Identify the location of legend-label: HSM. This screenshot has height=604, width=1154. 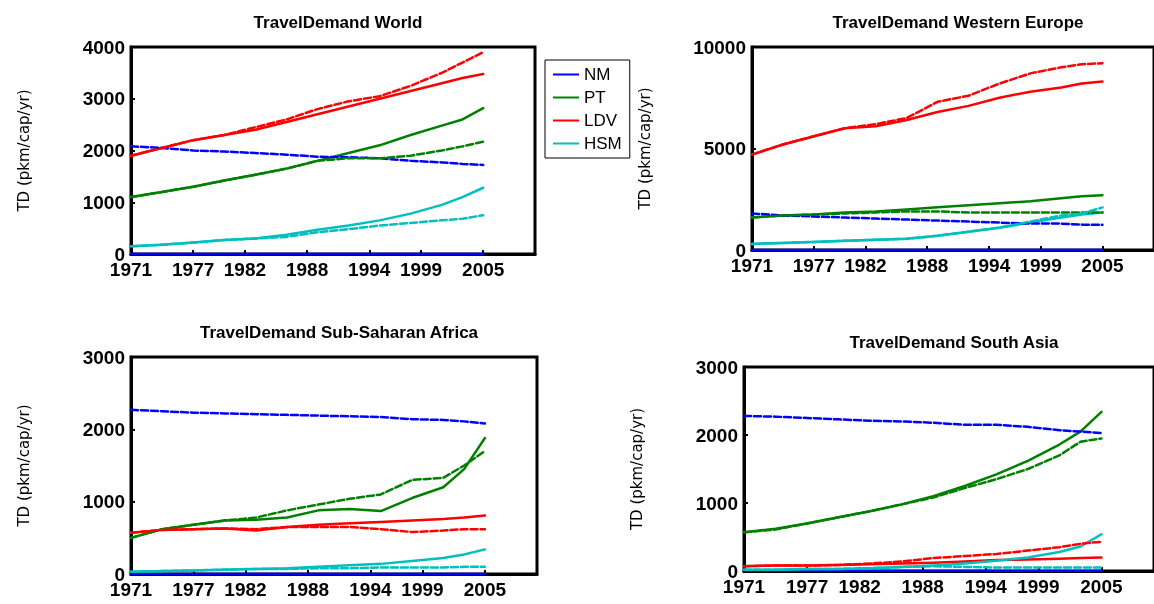
(603, 143).